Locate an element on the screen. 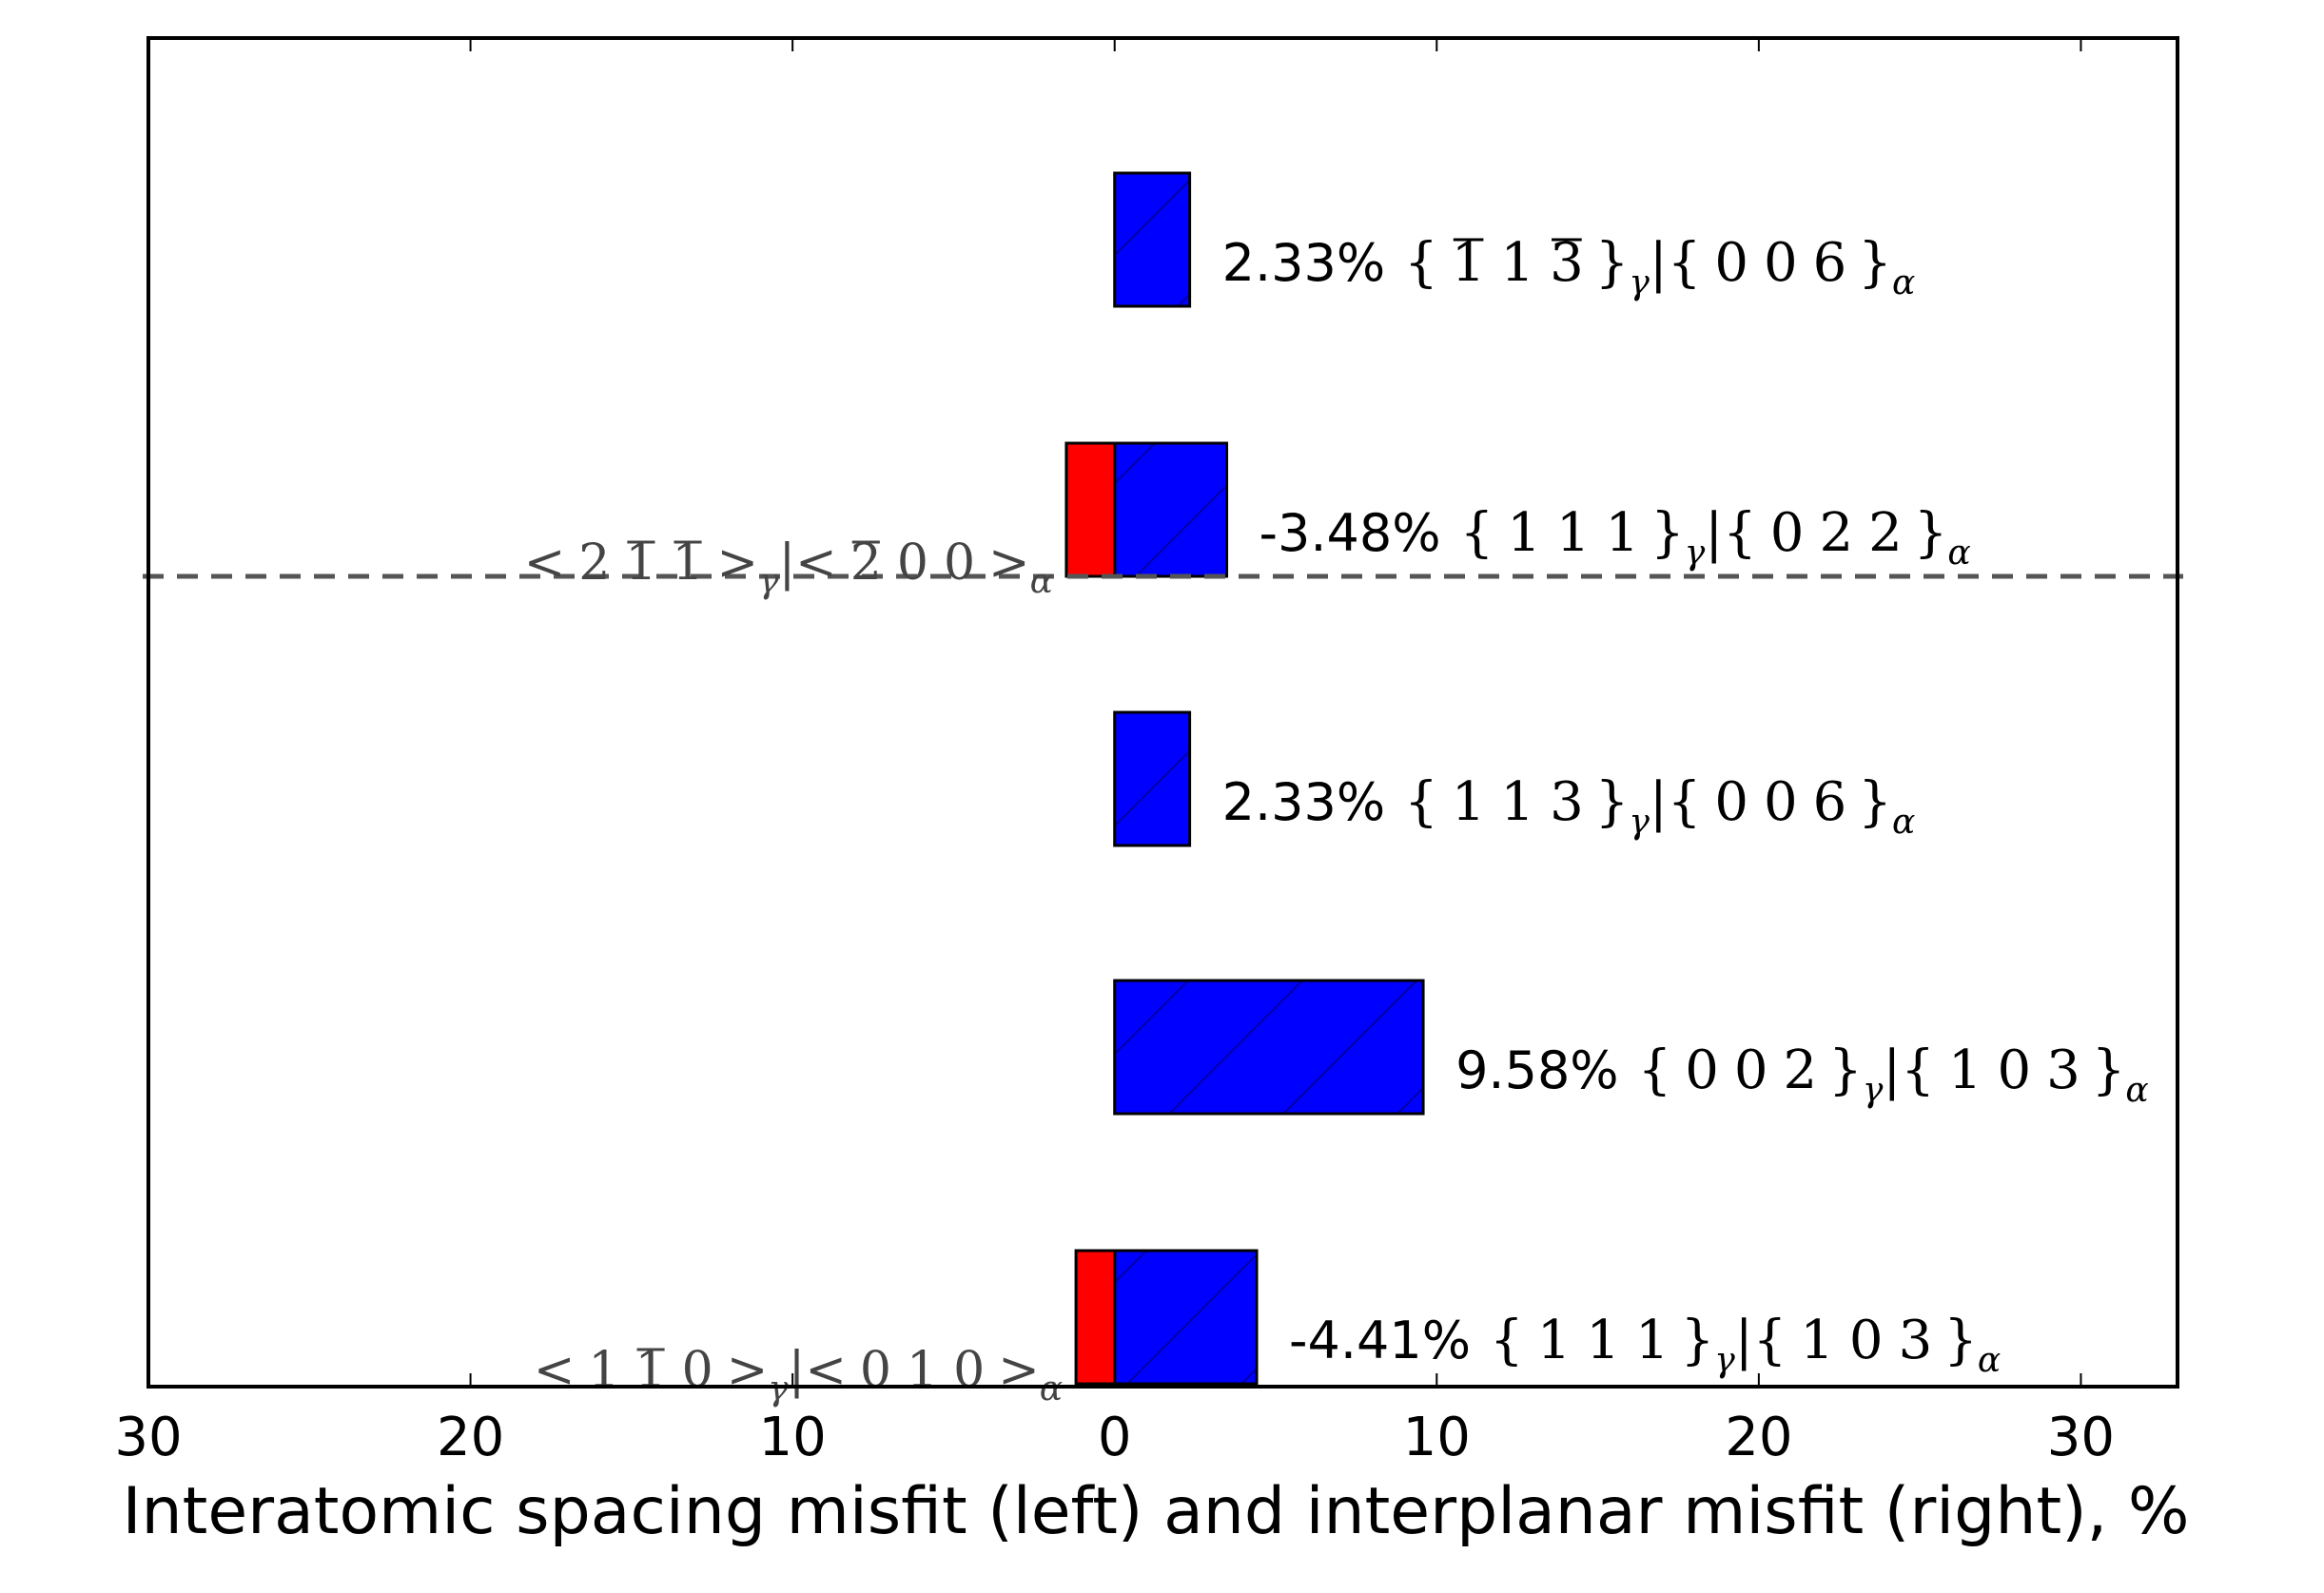 Image resolution: width=2324 pixels, height=1593 pixels. misfit-value: 2.33% is located at coordinates (1304, 802).